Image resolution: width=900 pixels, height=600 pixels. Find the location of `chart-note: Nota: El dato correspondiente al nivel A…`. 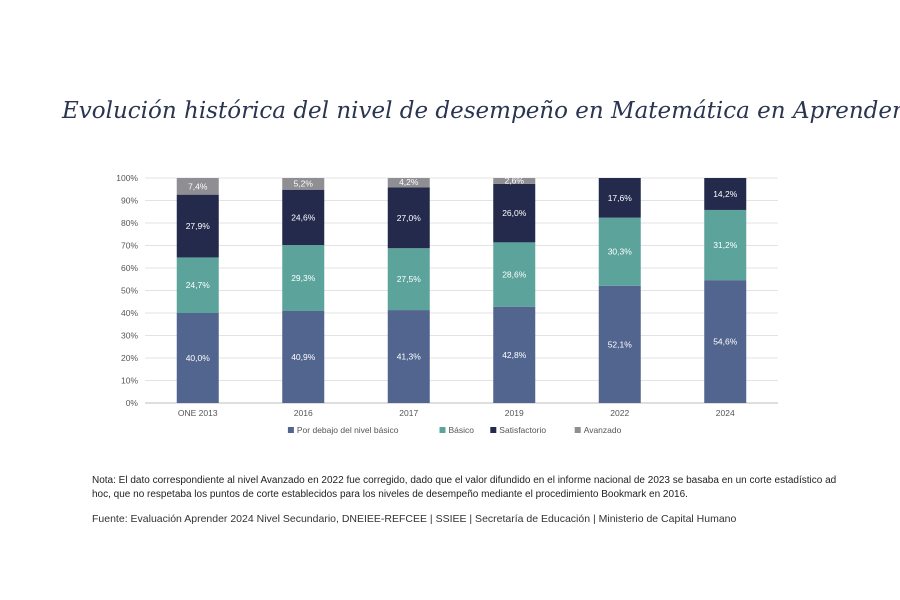

chart-note: Nota: El dato correspondiente al nivel A… is located at coordinates (464, 487).